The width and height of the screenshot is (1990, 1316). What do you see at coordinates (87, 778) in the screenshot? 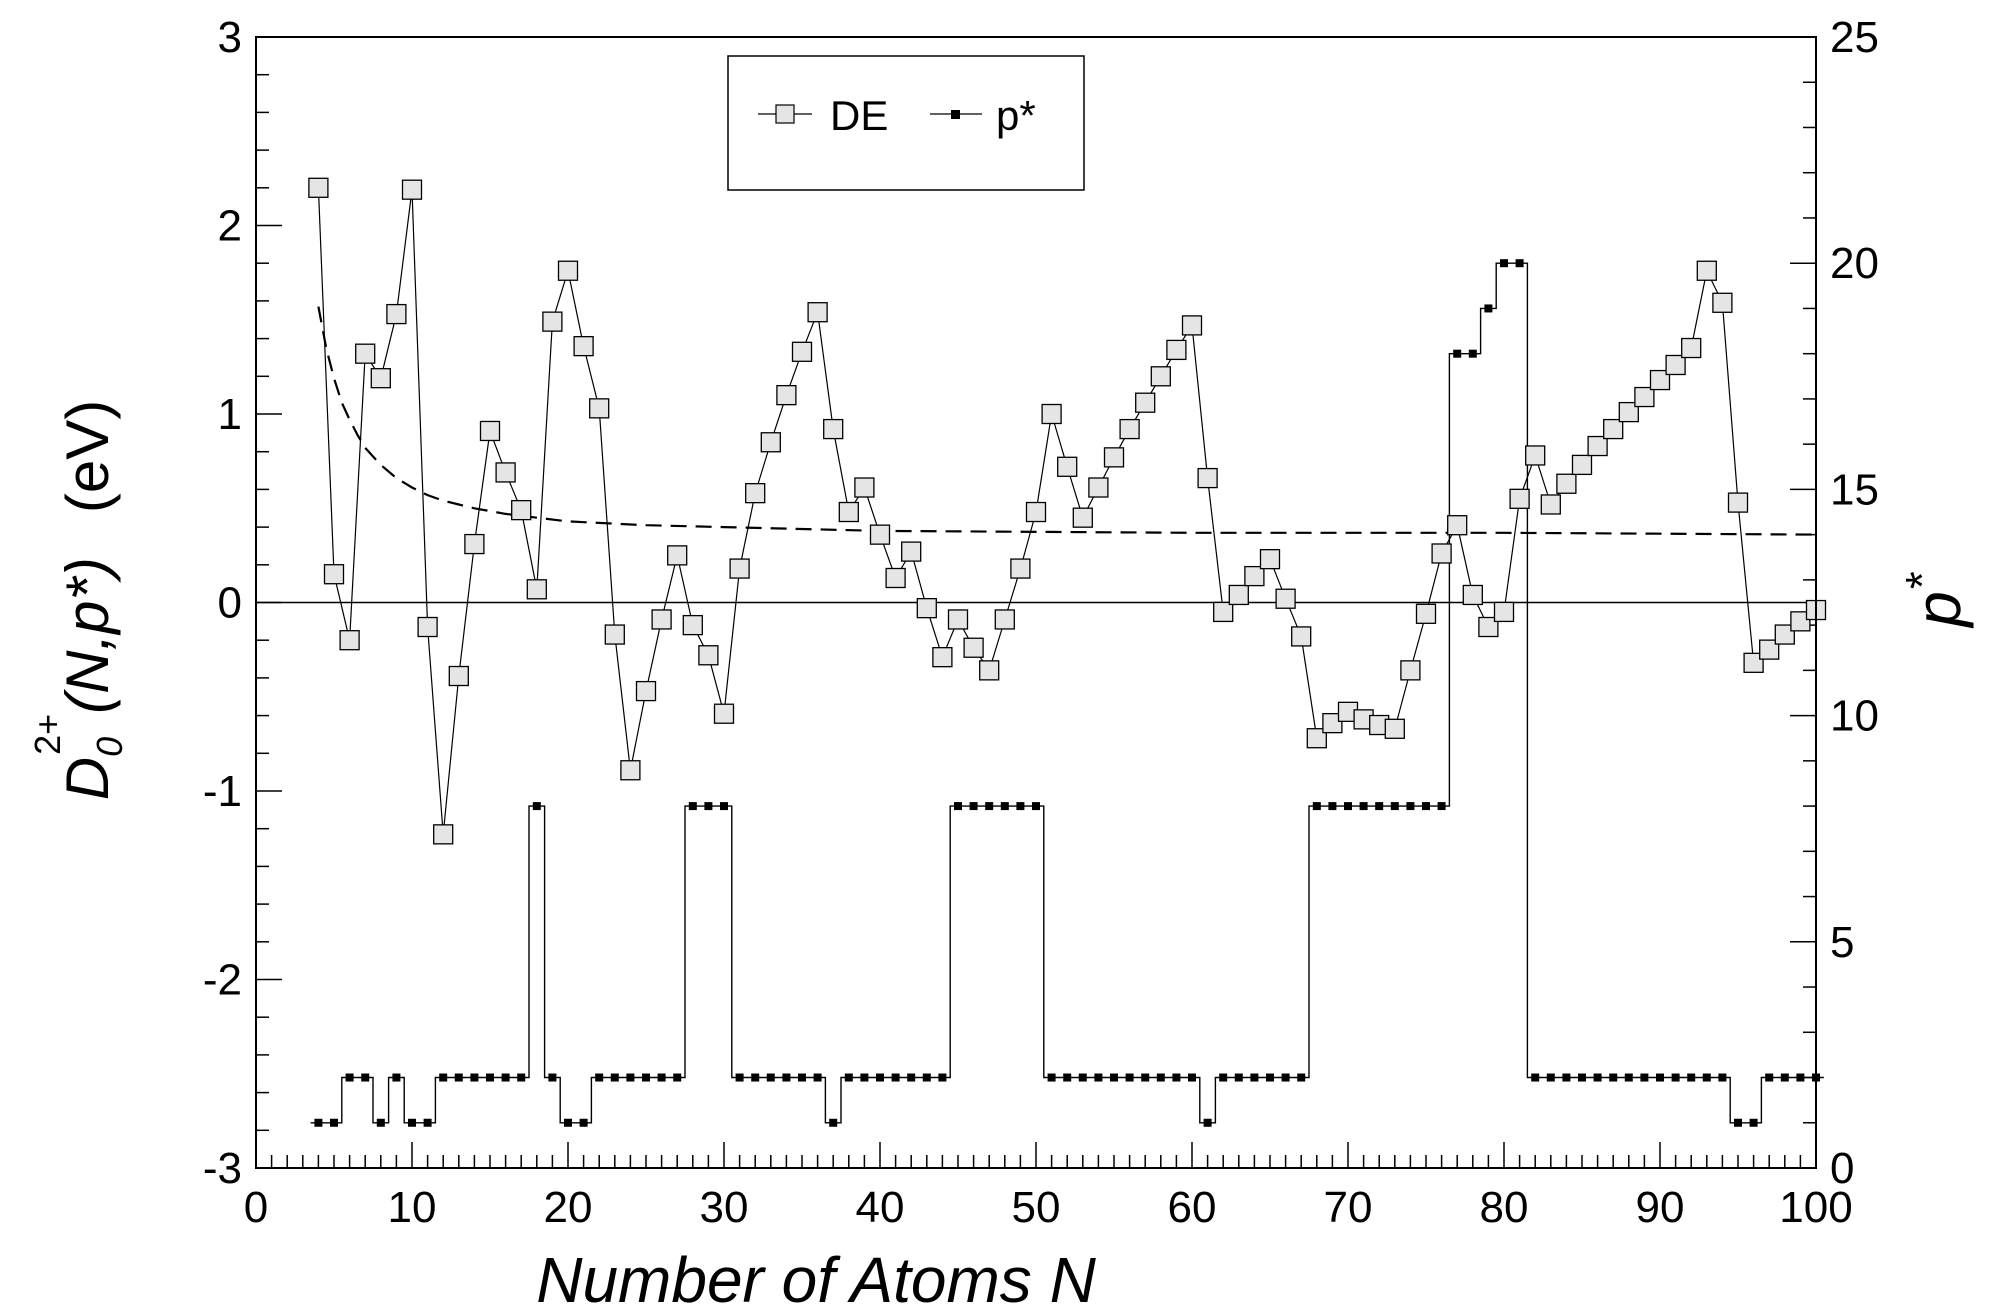
I see `y-left-main: D` at bounding box center [87, 778].